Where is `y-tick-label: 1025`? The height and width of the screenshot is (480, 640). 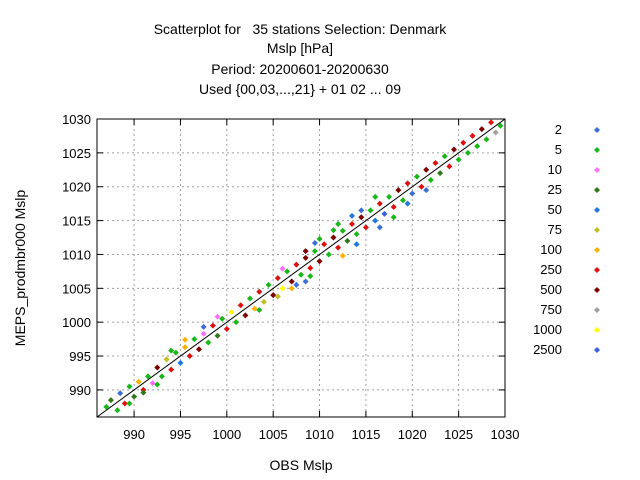
y-tick-label: 1025 is located at coordinates (76, 153).